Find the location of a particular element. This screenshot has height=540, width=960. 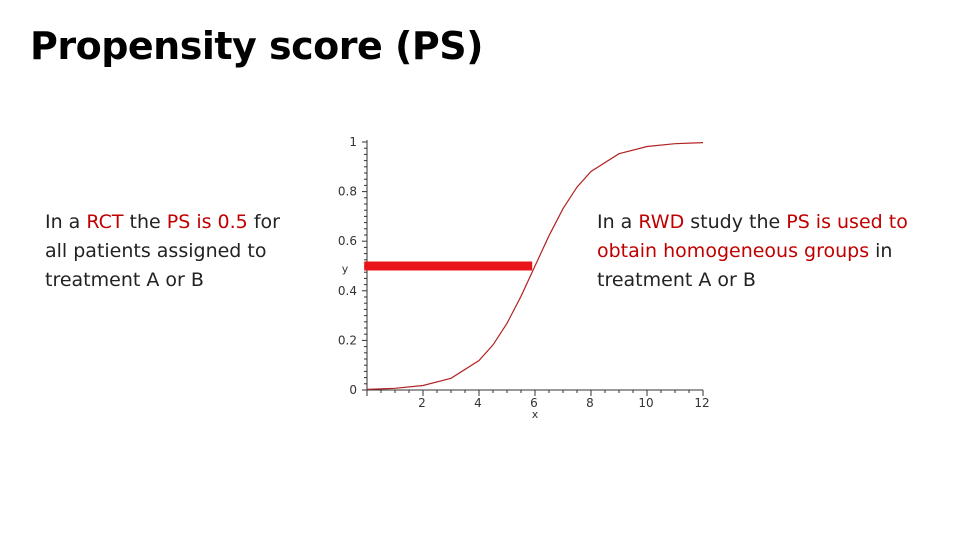

page-title: Propensity score (PS) is located at coordinates (256, 46).